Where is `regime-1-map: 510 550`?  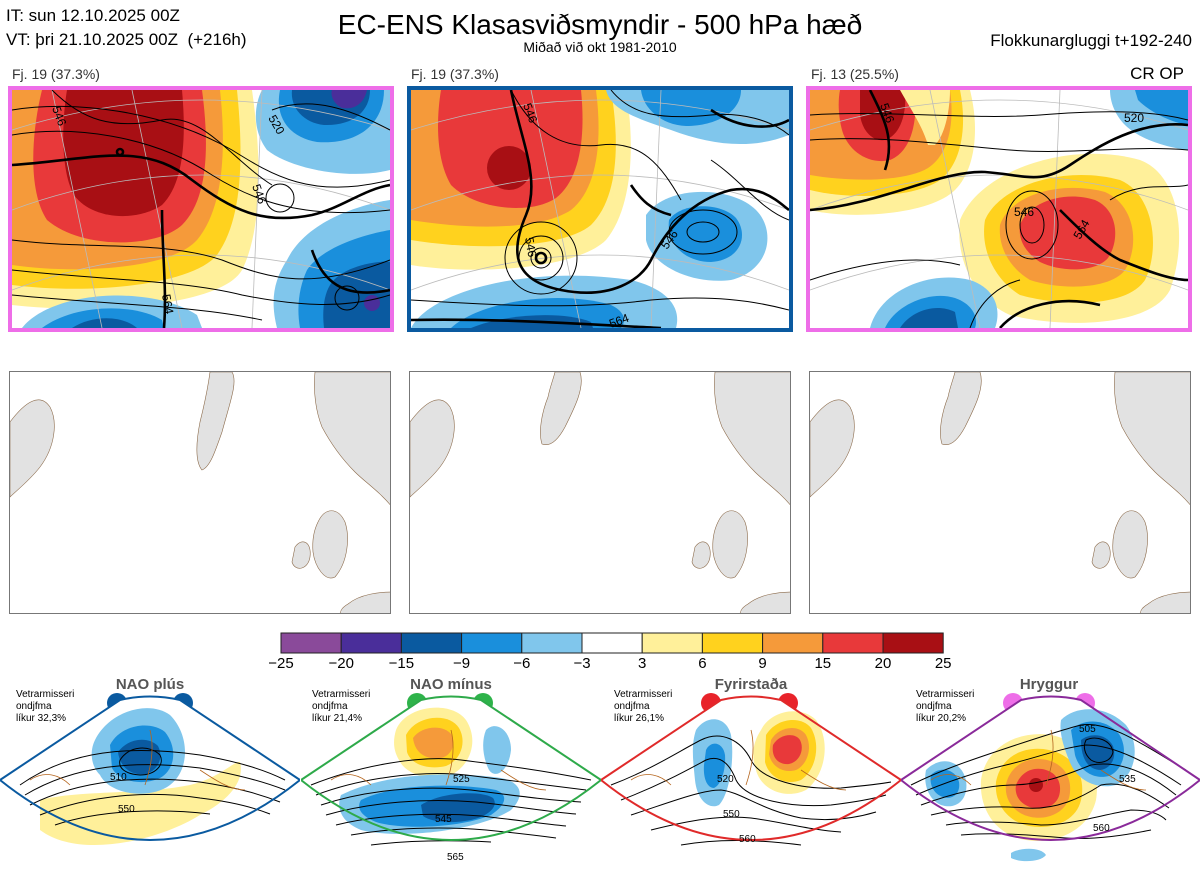
regime-1-map: 510 550 is located at coordinates (150, 769).